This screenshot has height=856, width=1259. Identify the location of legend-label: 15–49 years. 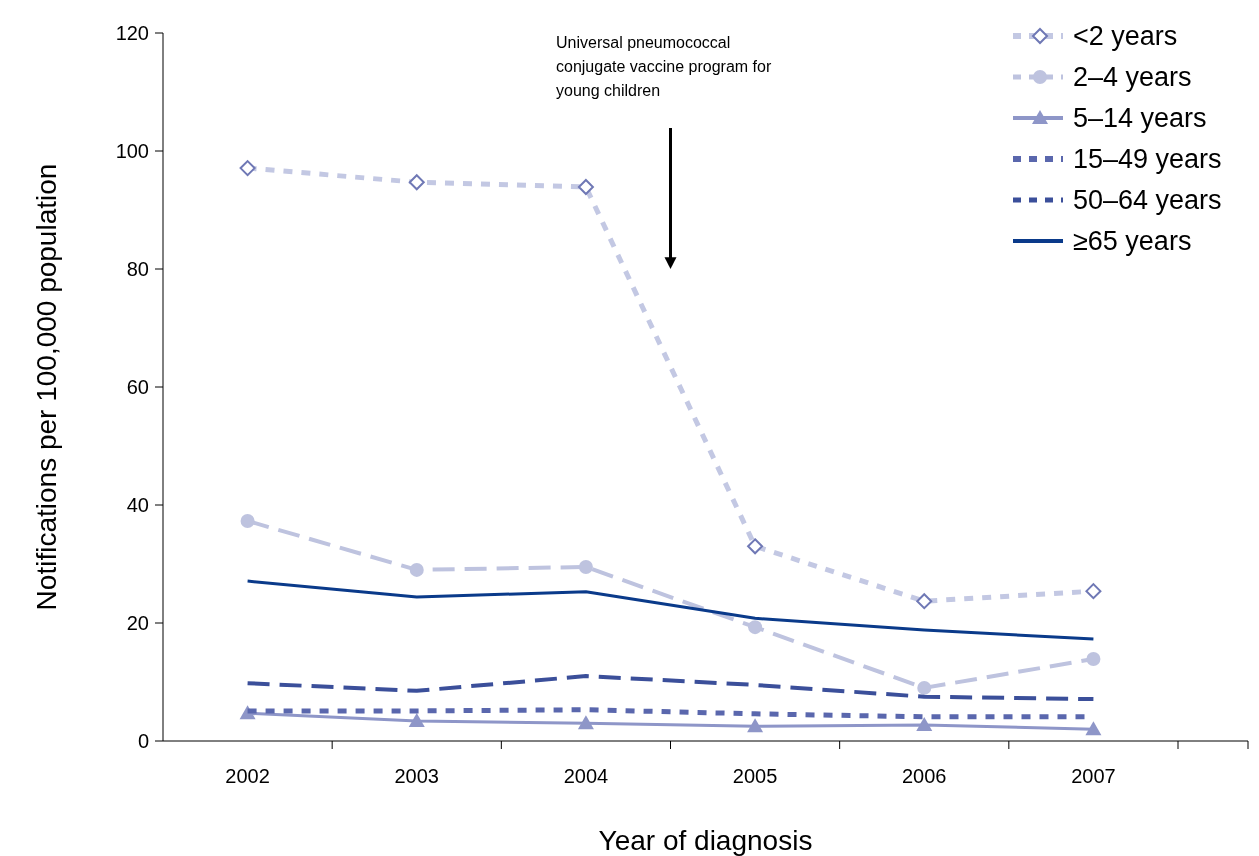
(1147, 159).